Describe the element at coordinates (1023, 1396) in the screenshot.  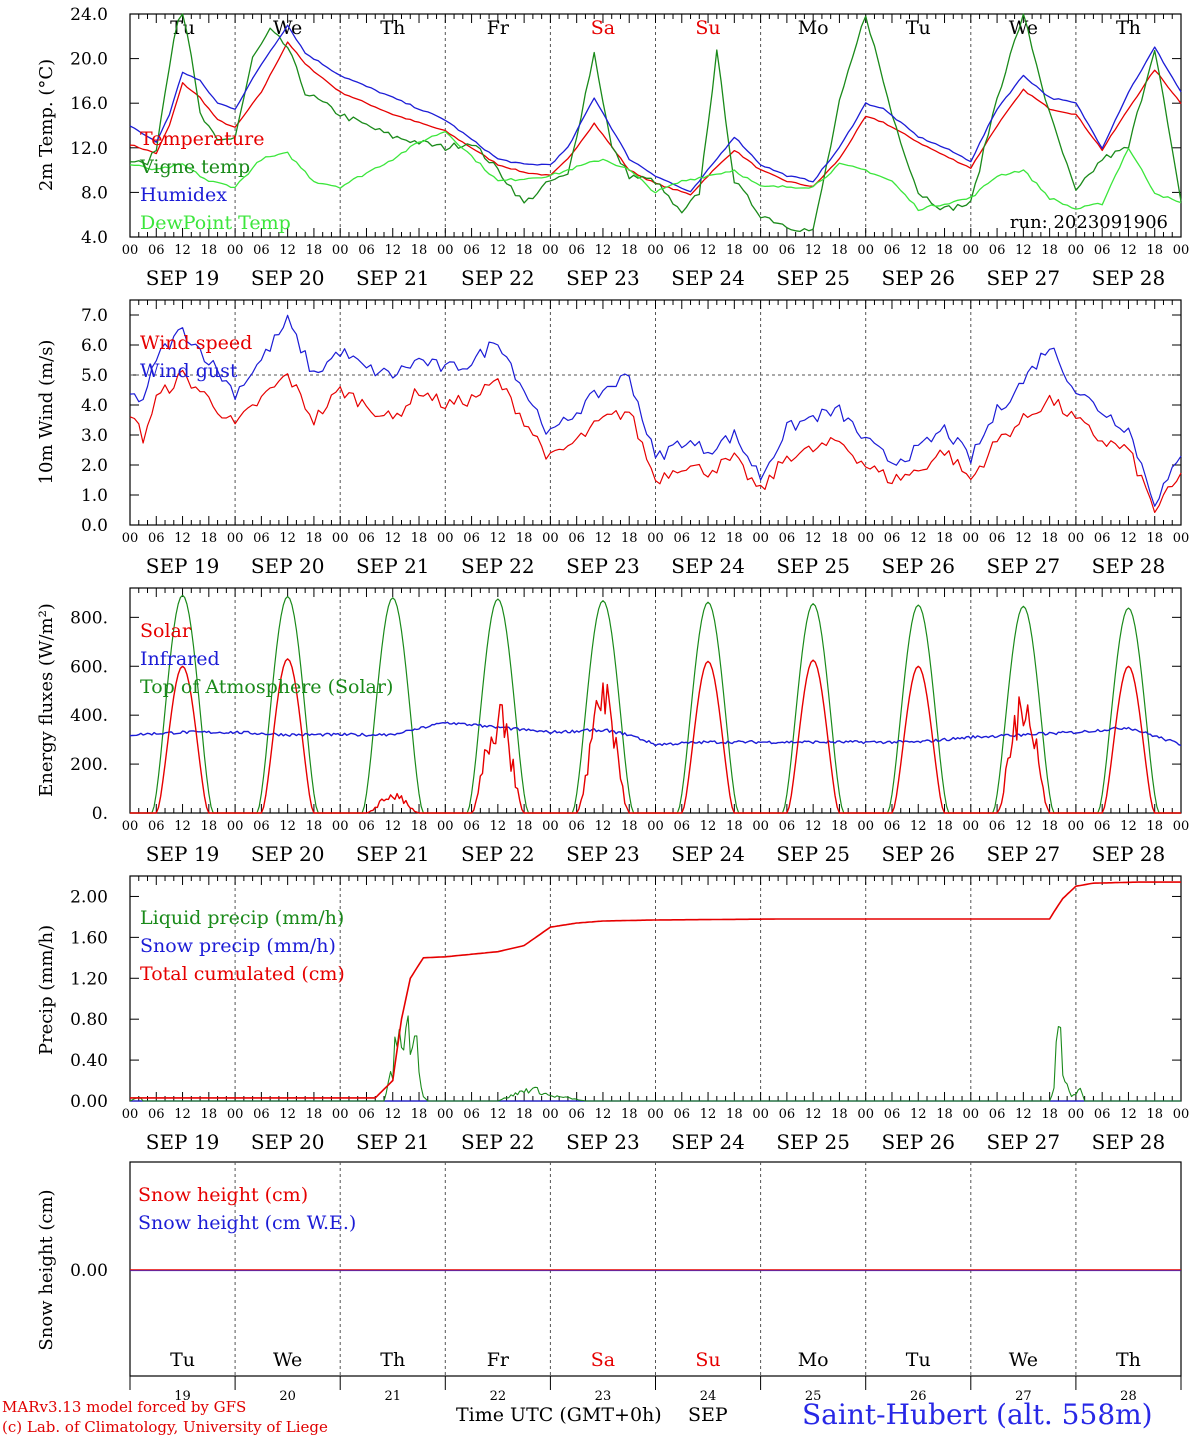
I see `day-number-label: 27` at that location.